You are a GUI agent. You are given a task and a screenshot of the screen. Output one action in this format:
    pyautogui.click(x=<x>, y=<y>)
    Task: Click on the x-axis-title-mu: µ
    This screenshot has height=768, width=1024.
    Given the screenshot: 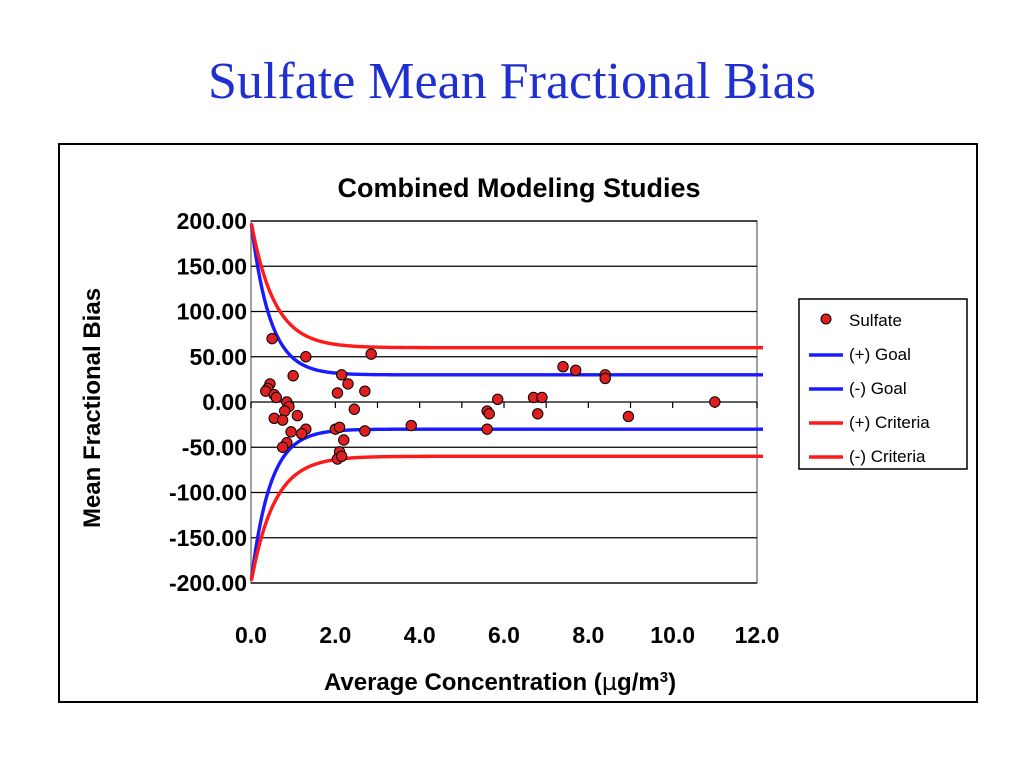 What is the action you would take?
    pyautogui.click(x=609, y=682)
    